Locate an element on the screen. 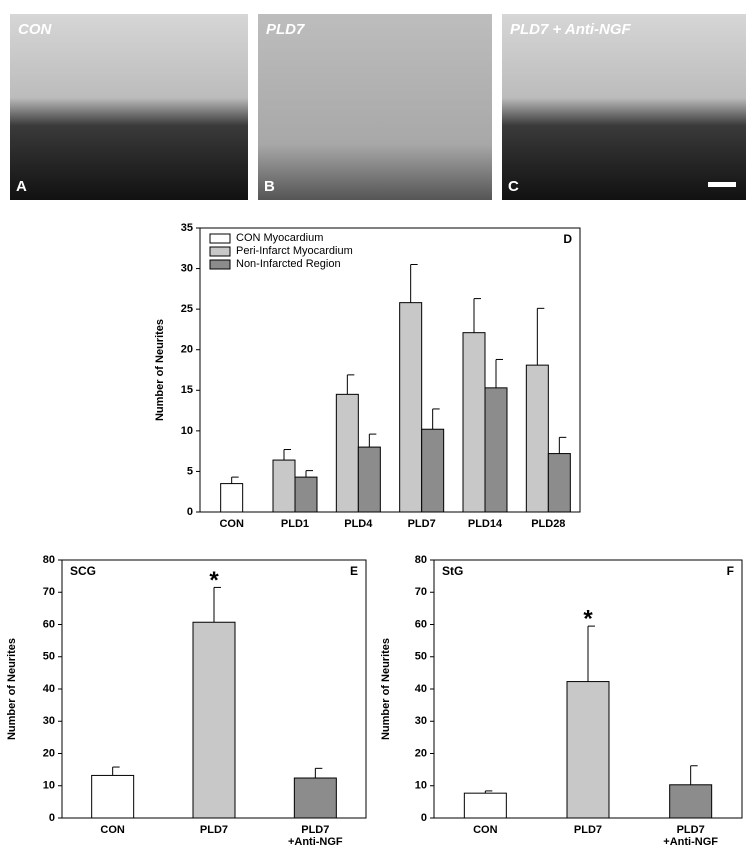 The width and height of the screenshot is (756, 865). y-tick-label: 35 is located at coordinates (187, 228).